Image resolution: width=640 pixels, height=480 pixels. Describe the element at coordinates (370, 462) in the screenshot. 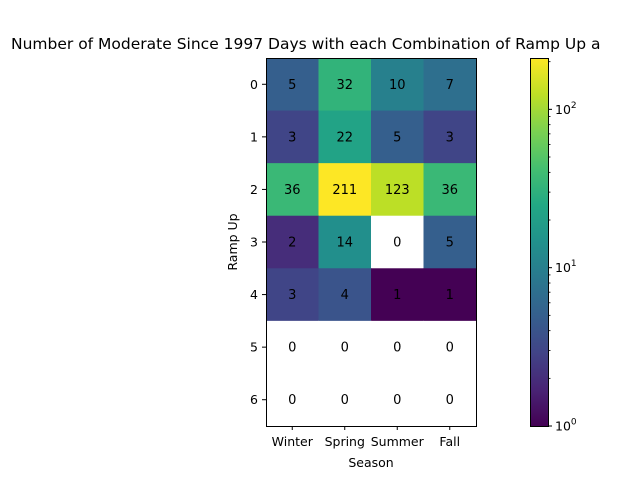

I see `x-axis-label: Season` at that location.